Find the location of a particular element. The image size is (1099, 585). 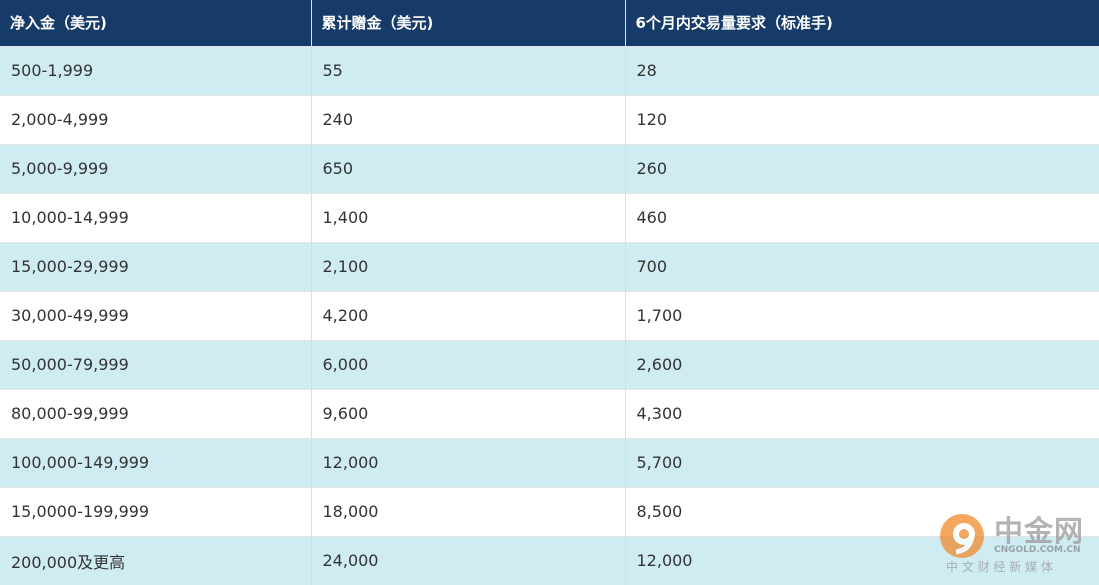

table-cell: 700 is located at coordinates (862, 266).